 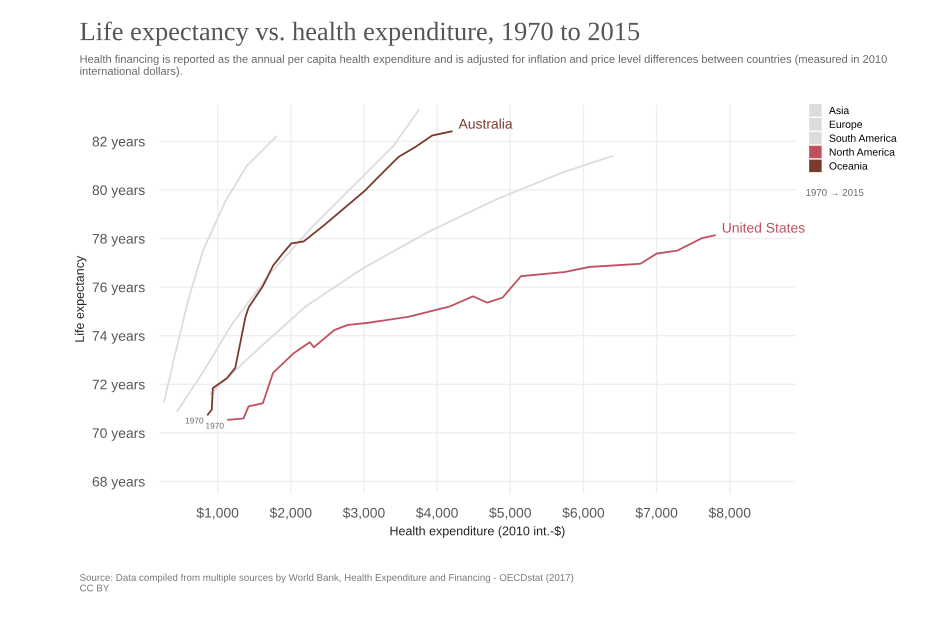 I want to click on chart-title: Life expectancy vs. health expenditure, 1970 to 2015, so click(x=360, y=34).